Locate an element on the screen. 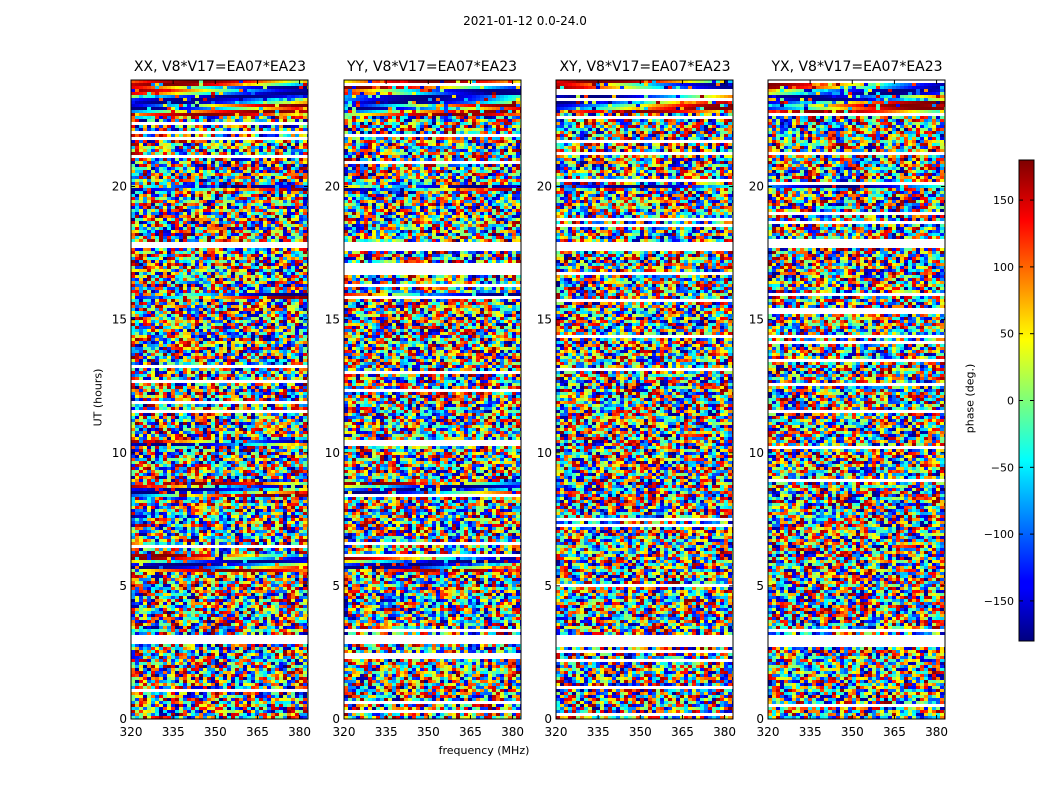 The height and width of the screenshot is (800, 1050). colorbar-tick-label: 100 is located at coordinates (1003, 267).